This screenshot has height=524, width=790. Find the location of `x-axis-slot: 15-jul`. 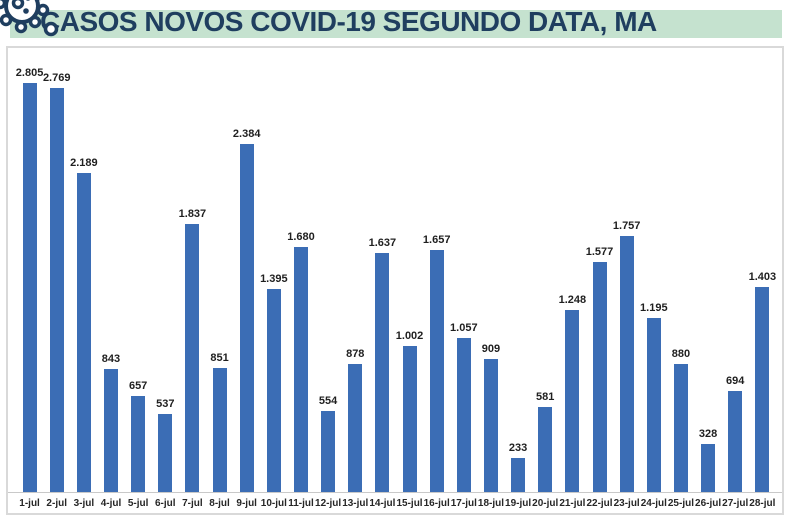

x-axis-slot: 15-jul is located at coordinates (409, 503).